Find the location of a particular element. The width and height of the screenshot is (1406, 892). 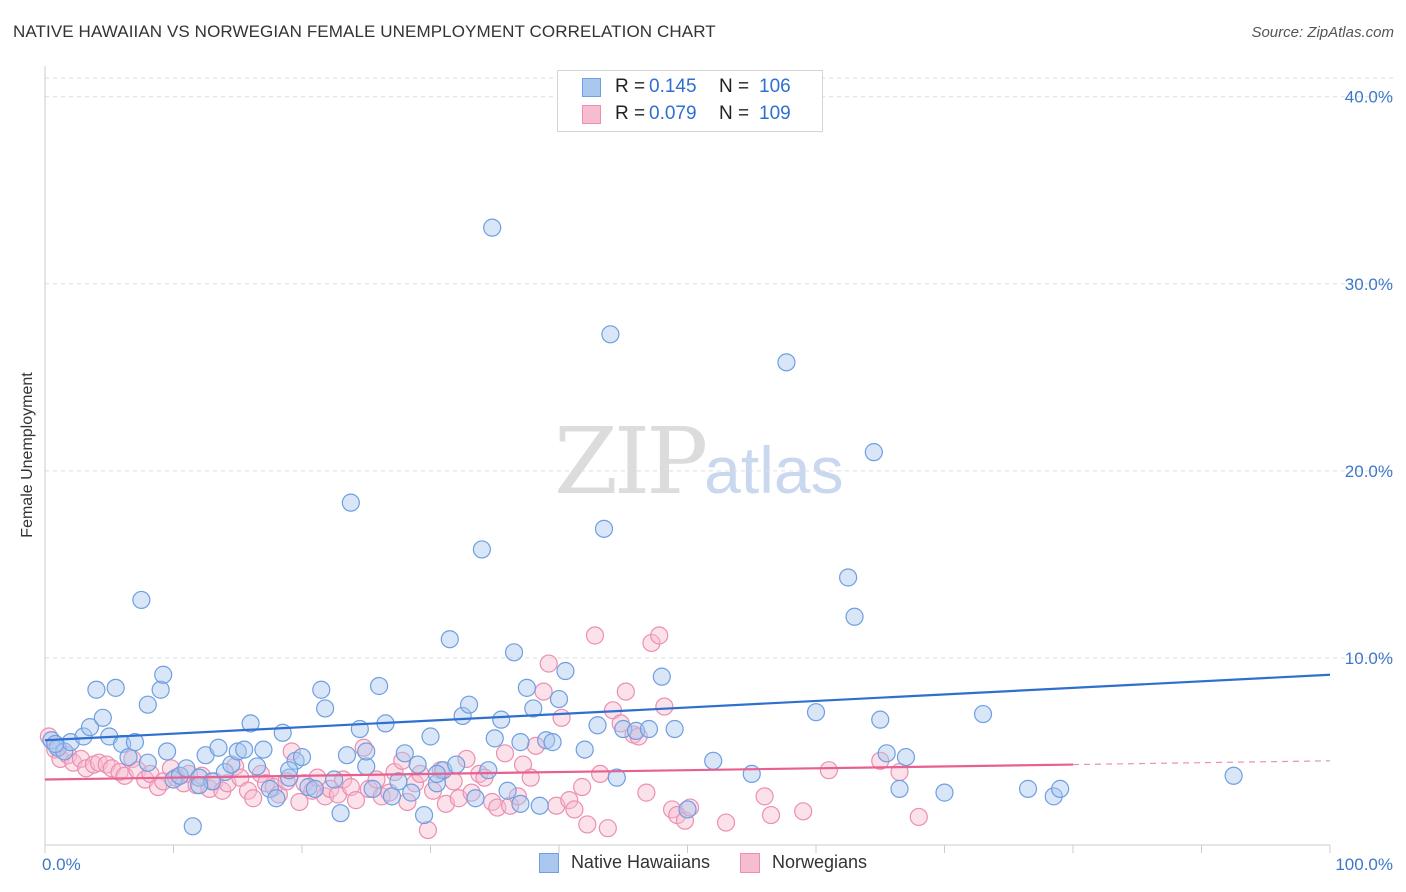

watermark: ZIPatlas is located at coordinates (699, 461).